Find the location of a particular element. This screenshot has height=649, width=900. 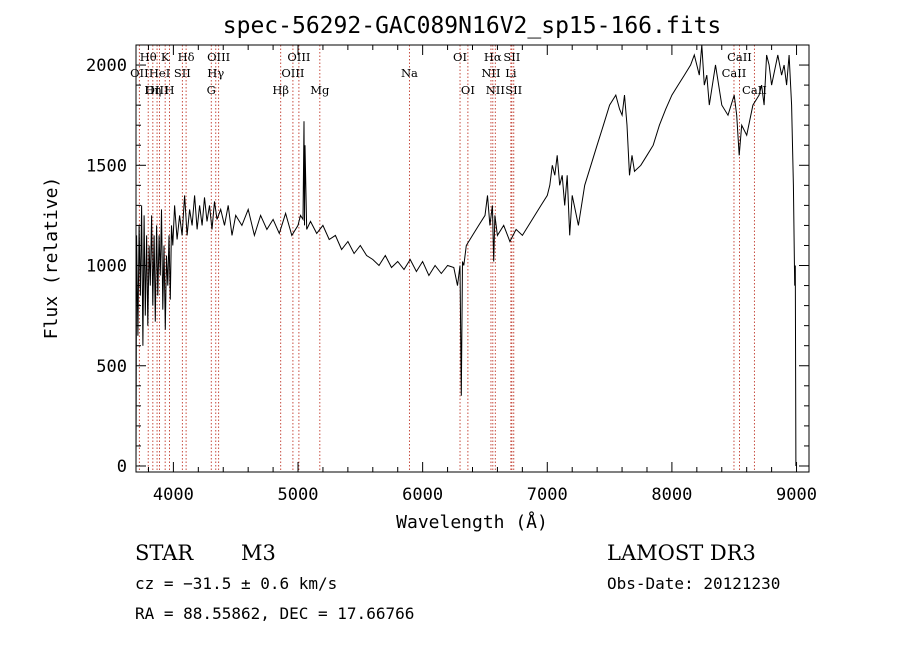

y-axis-label: Flux (relative) is located at coordinates (51, 258).